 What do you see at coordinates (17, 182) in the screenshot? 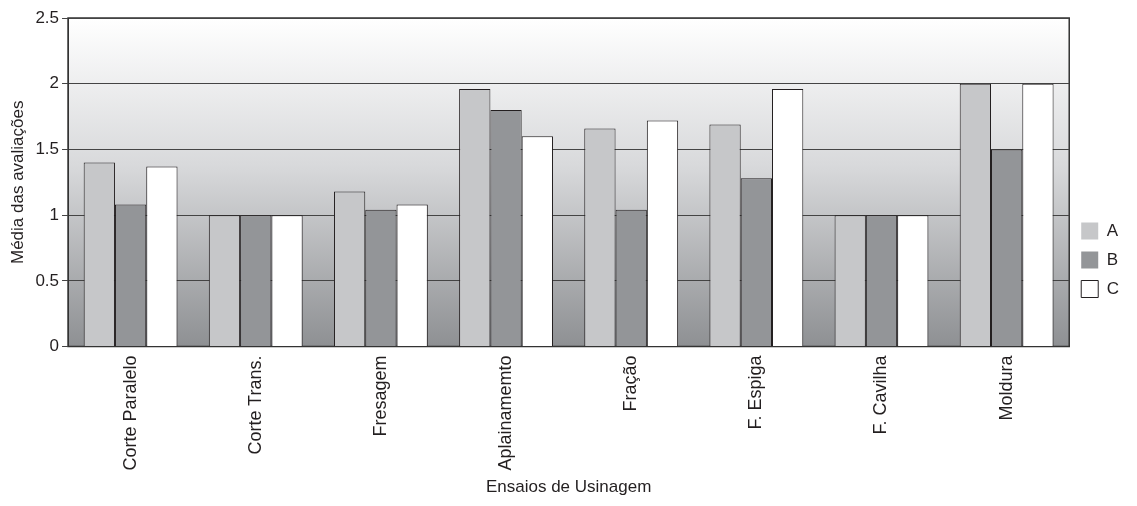
I see `y-axis-title: Média das avaliações` at bounding box center [17, 182].